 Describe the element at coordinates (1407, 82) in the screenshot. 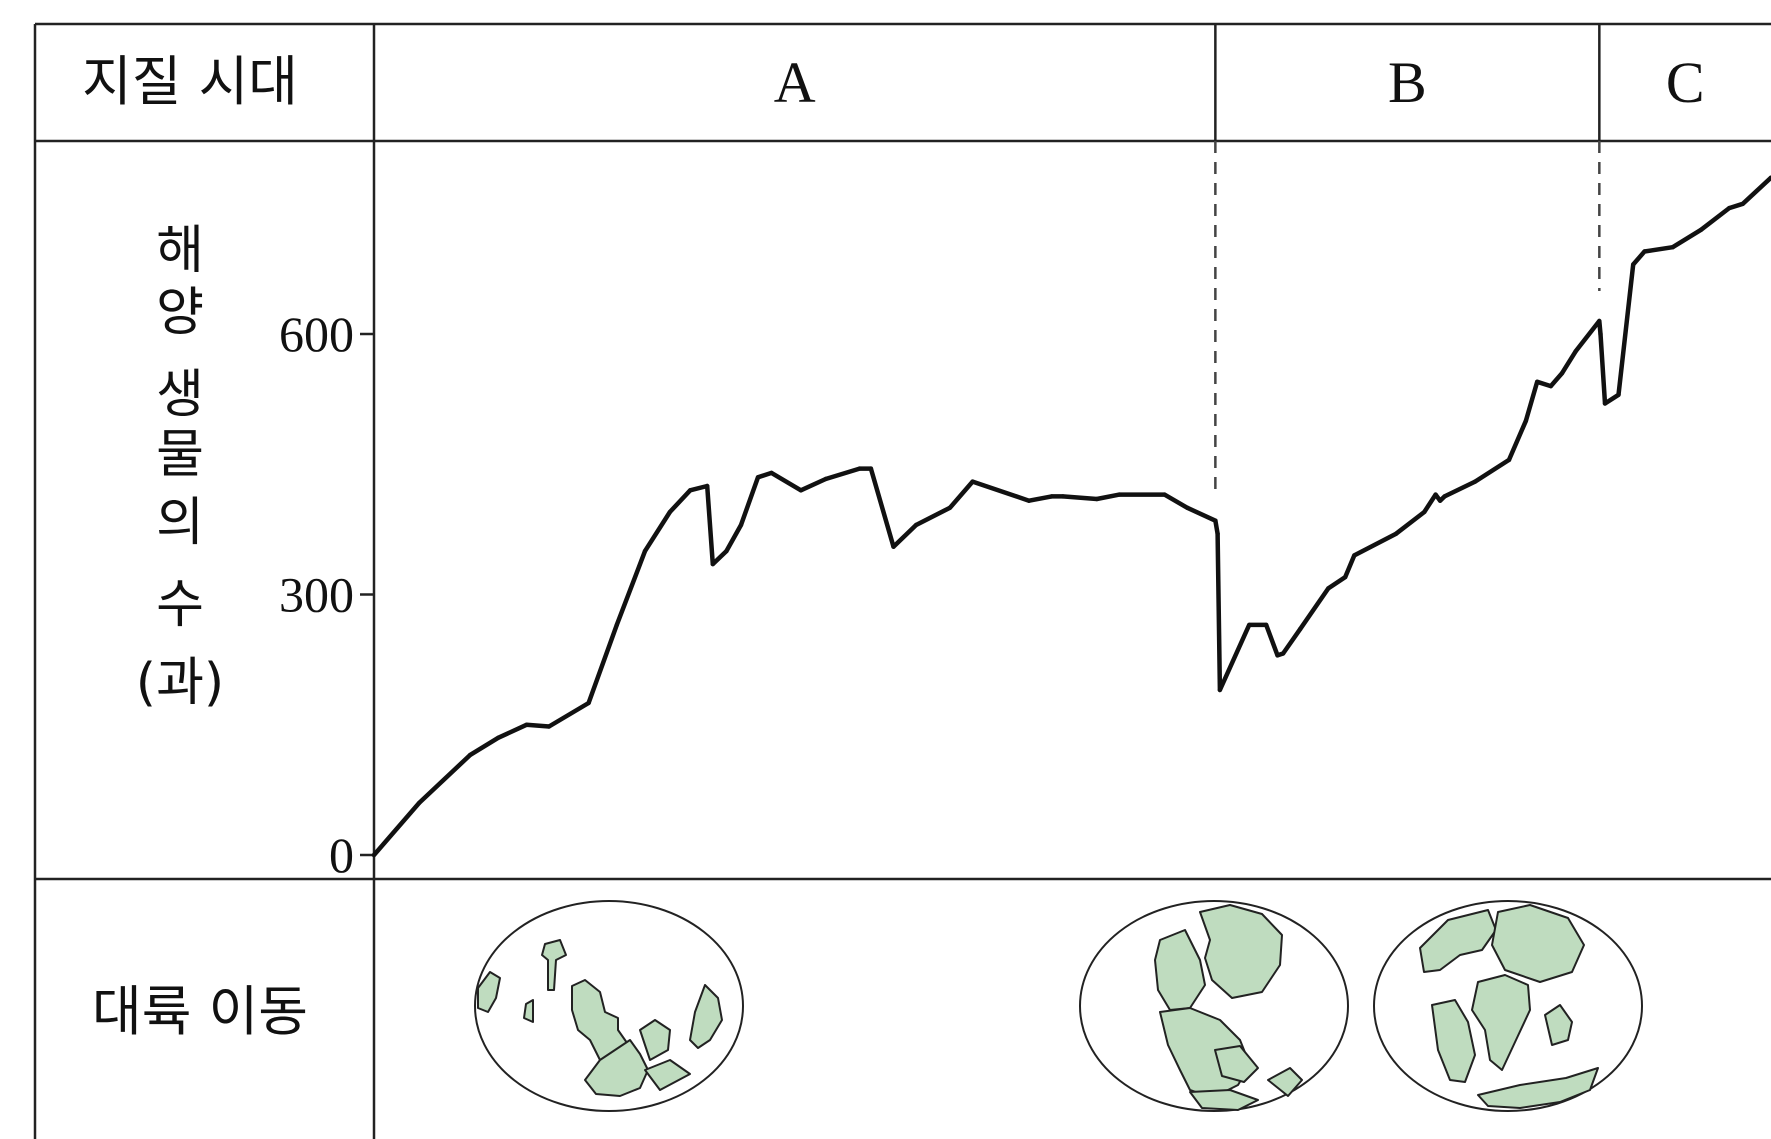

I see `era-label-b: B` at that location.